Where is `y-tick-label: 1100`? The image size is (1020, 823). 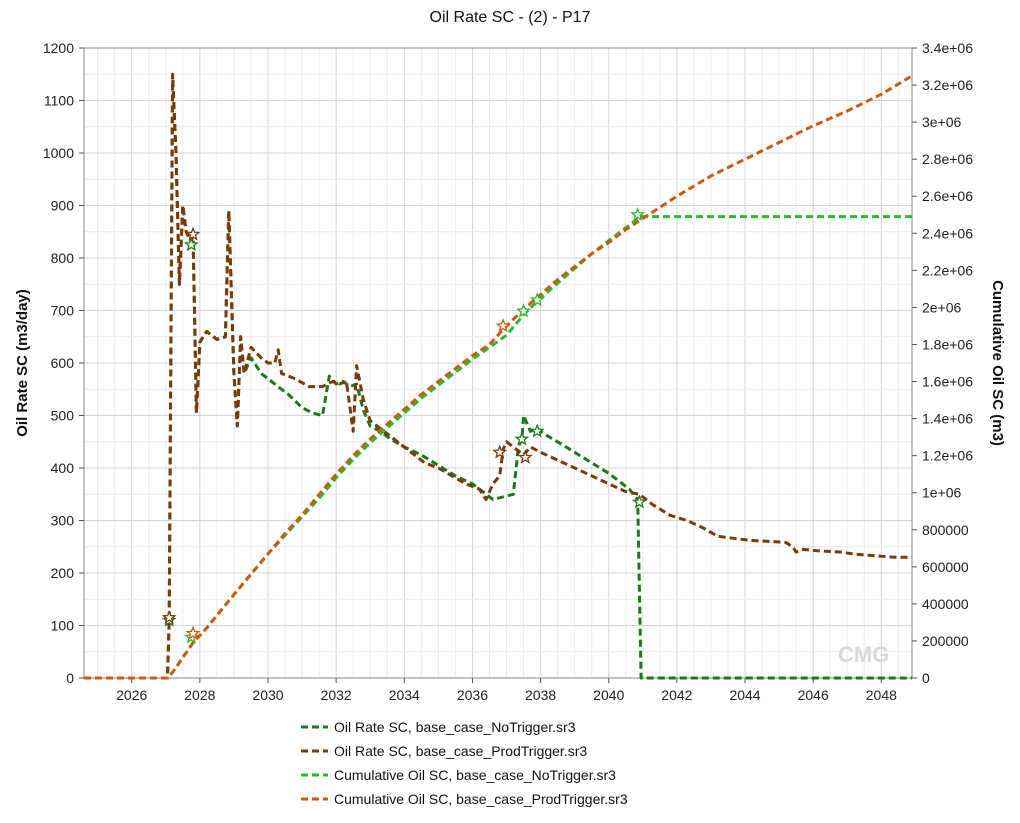
y-tick-label: 1100 is located at coordinates (59, 101).